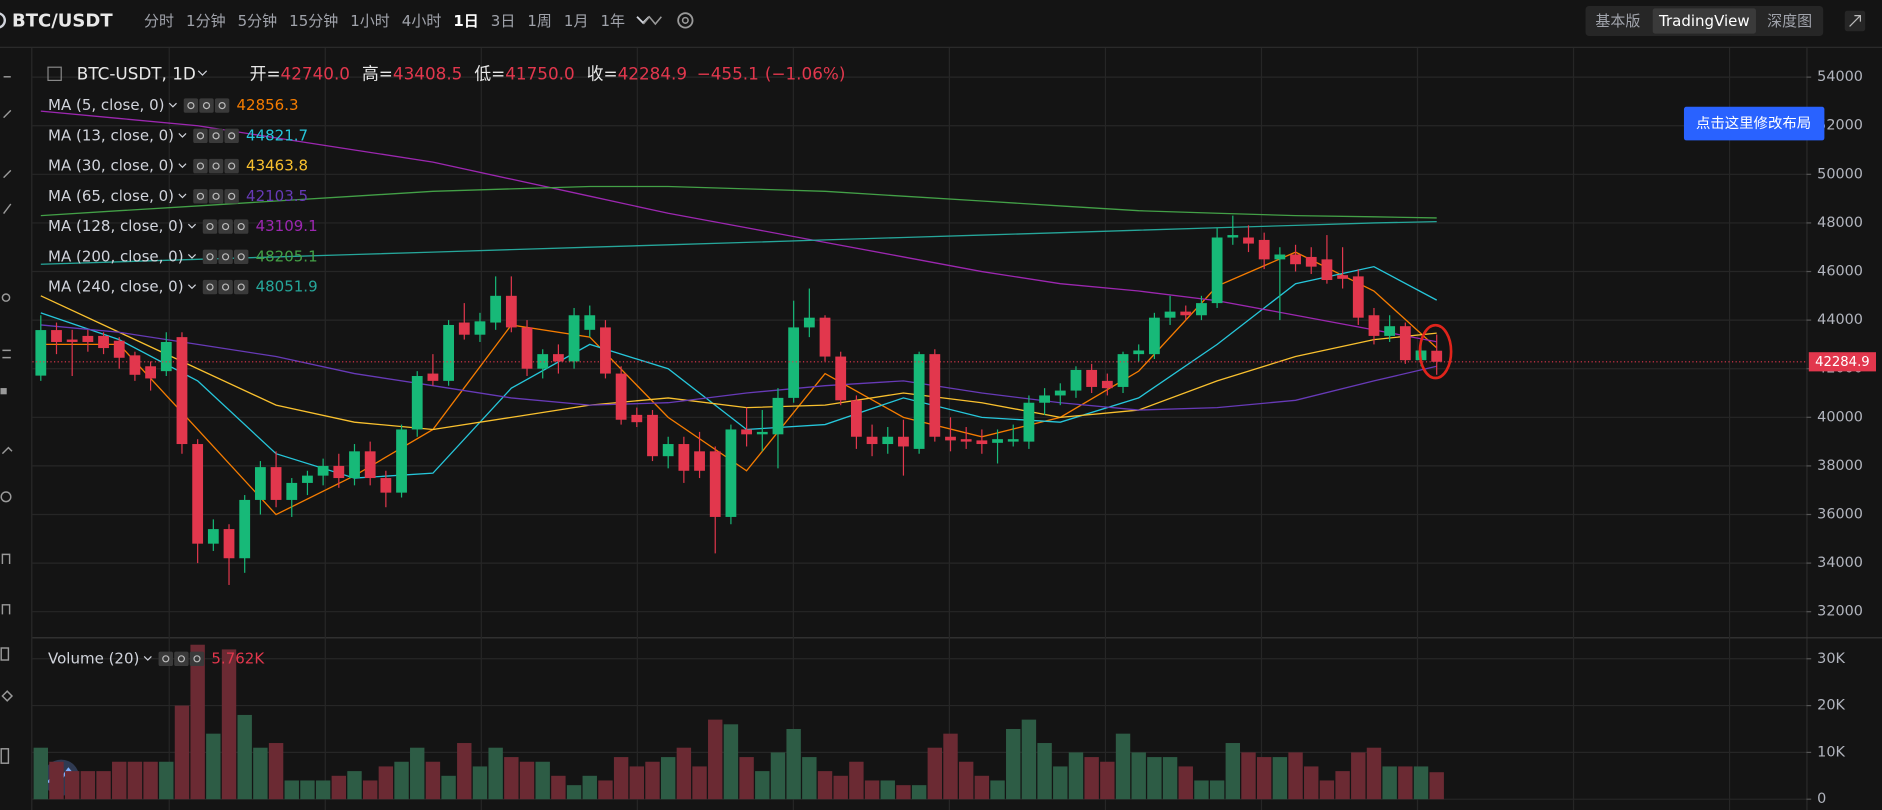 Image resolution: width=1882 pixels, height=810 pixels. I want to click on indicator-button-glyph, so click(206, 106).